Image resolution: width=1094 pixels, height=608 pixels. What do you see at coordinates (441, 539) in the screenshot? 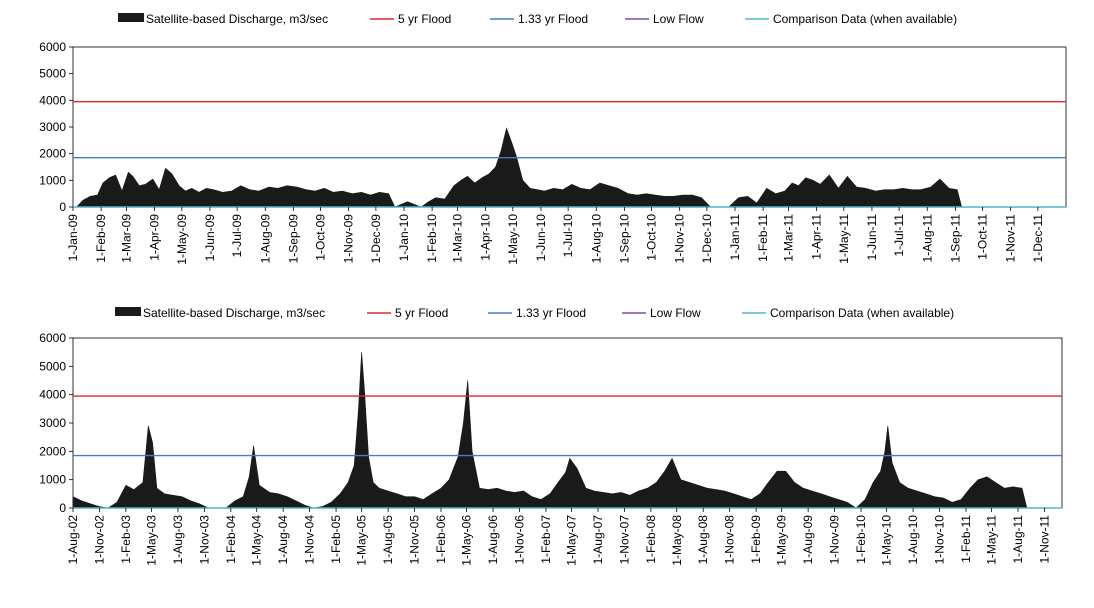
I see `x-tick-label: 1-Feb-06` at bounding box center [441, 539].